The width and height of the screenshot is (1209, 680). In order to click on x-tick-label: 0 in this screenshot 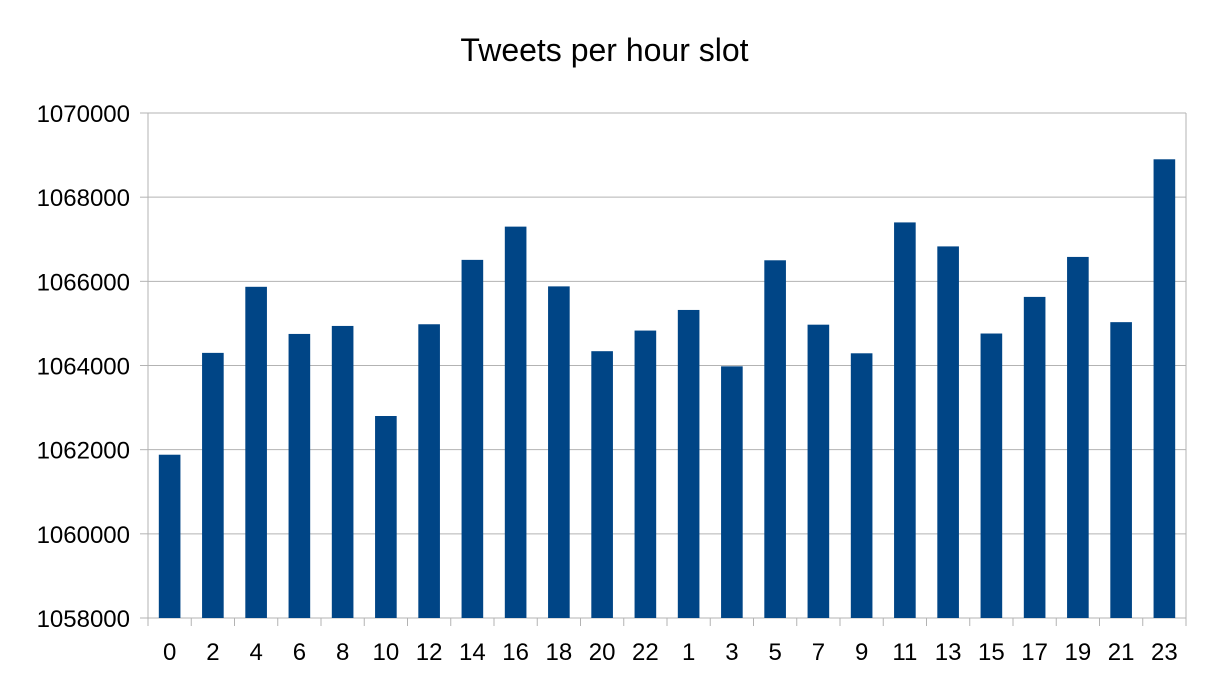, I will do `click(169, 652)`.